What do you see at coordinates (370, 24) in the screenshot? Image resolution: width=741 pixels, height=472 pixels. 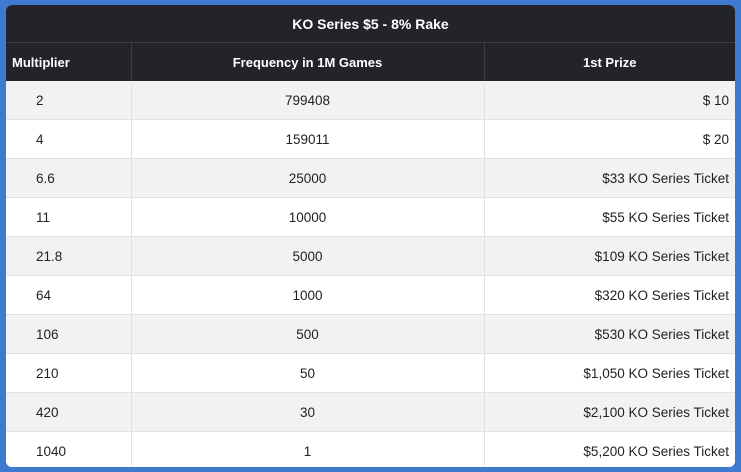 I see `table-title: KO Series $5 - 8% Rake` at bounding box center [370, 24].